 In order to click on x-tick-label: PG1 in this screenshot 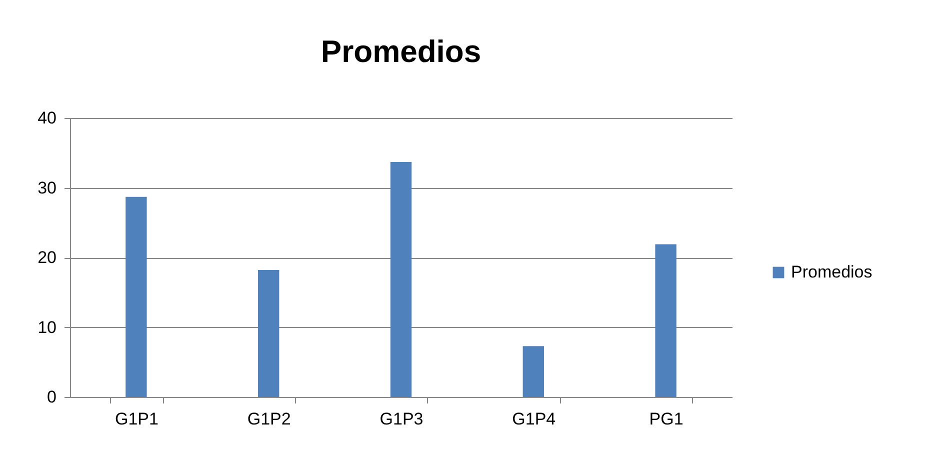, I will do `click(666, 419)`.